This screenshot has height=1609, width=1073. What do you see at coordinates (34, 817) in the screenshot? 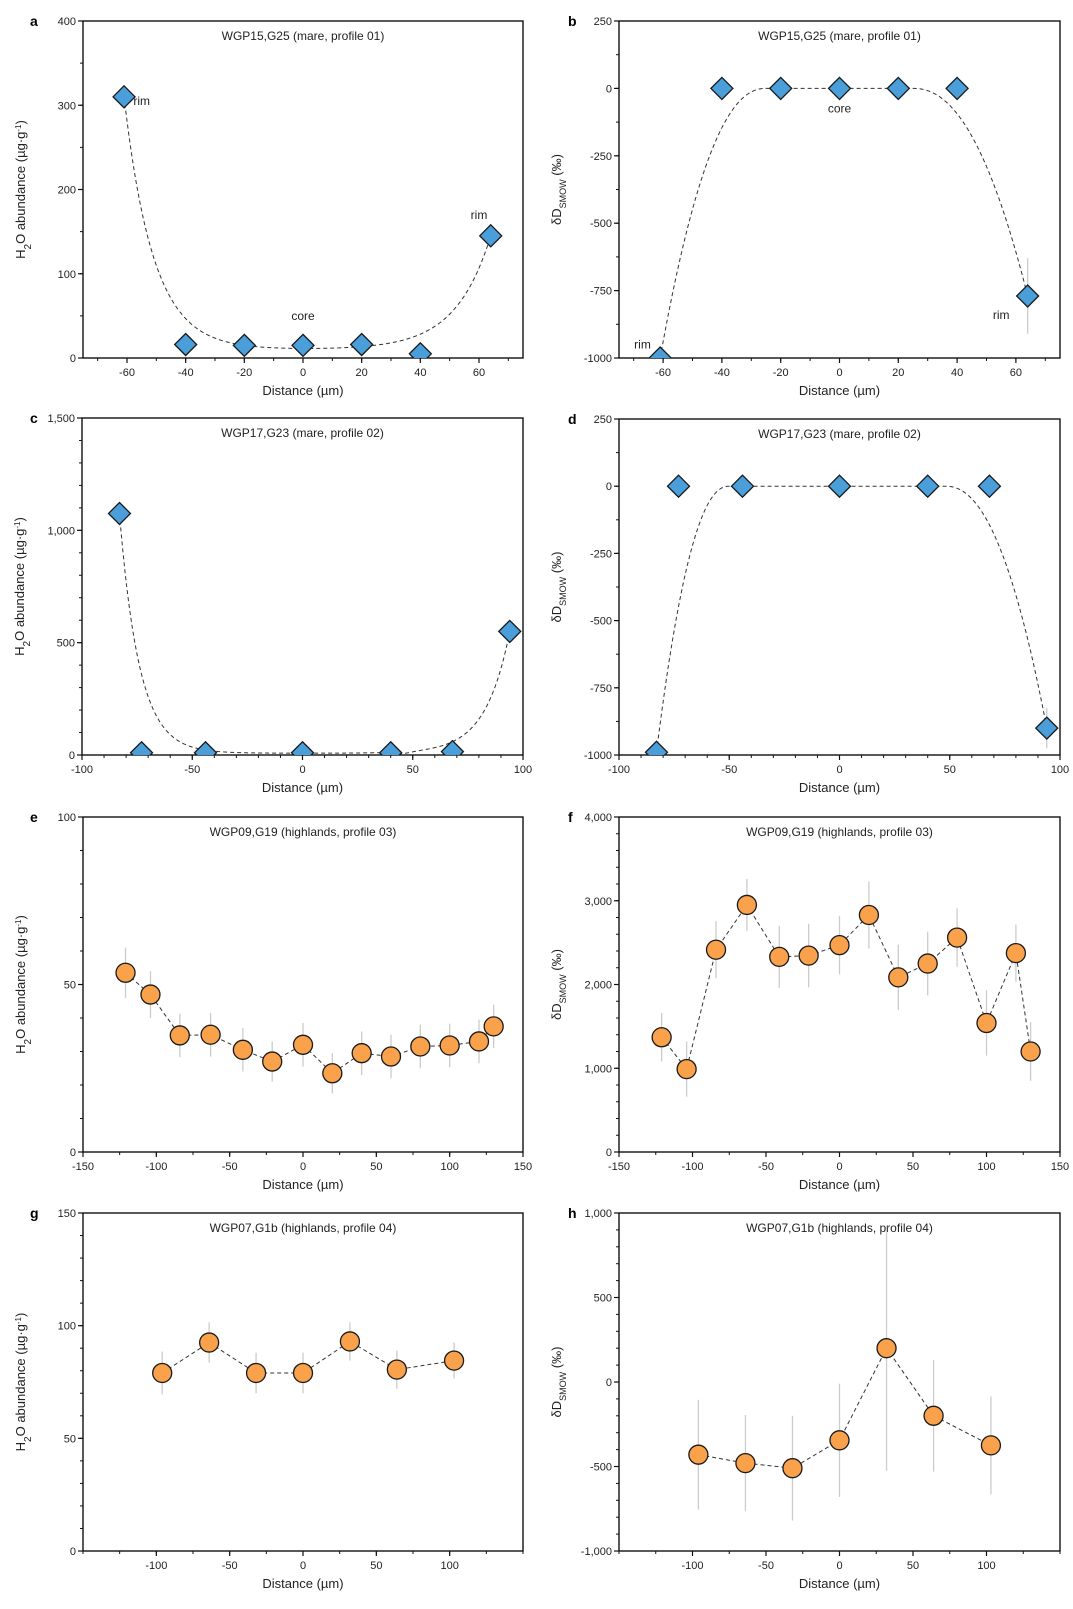
I see `panel-letter: e` at bounding box center [34, 817].